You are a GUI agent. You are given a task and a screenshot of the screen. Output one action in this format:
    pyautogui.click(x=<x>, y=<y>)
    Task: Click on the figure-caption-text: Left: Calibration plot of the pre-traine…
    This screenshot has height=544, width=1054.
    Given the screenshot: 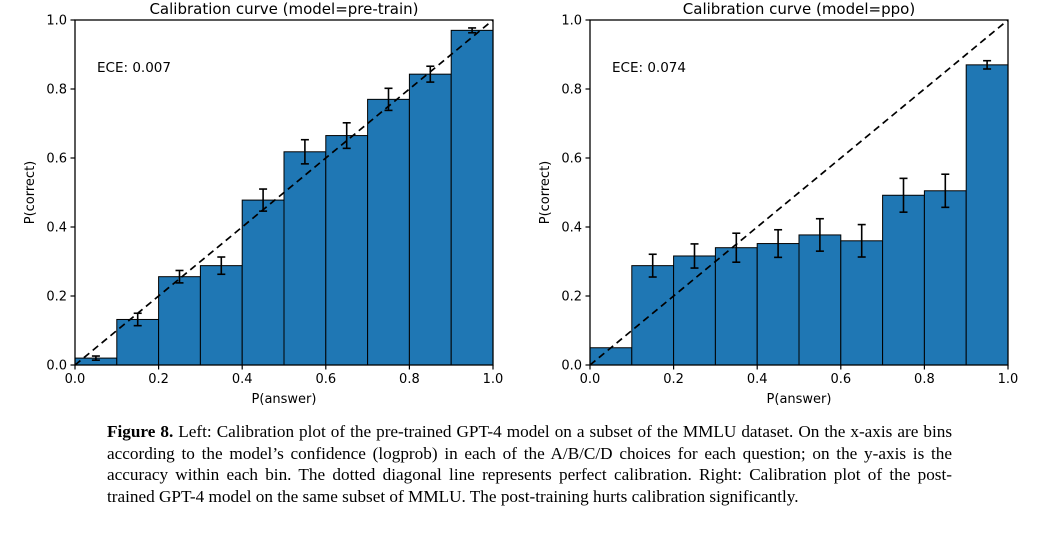 What is the action you would take?
    pyautogui.click(x=530, y=464)
    